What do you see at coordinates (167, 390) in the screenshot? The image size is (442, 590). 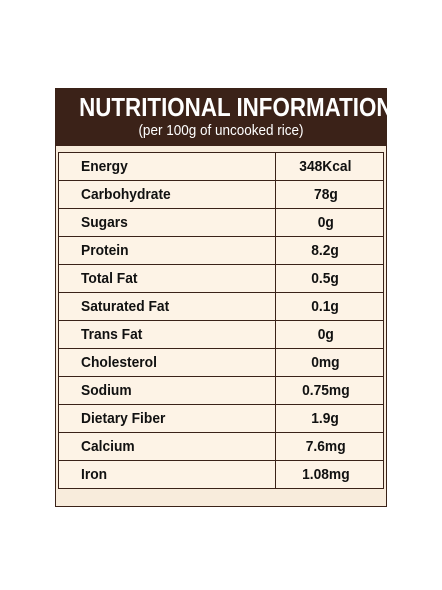 I see `nutrient-label: Sodium` at bounding box center [167, 390].